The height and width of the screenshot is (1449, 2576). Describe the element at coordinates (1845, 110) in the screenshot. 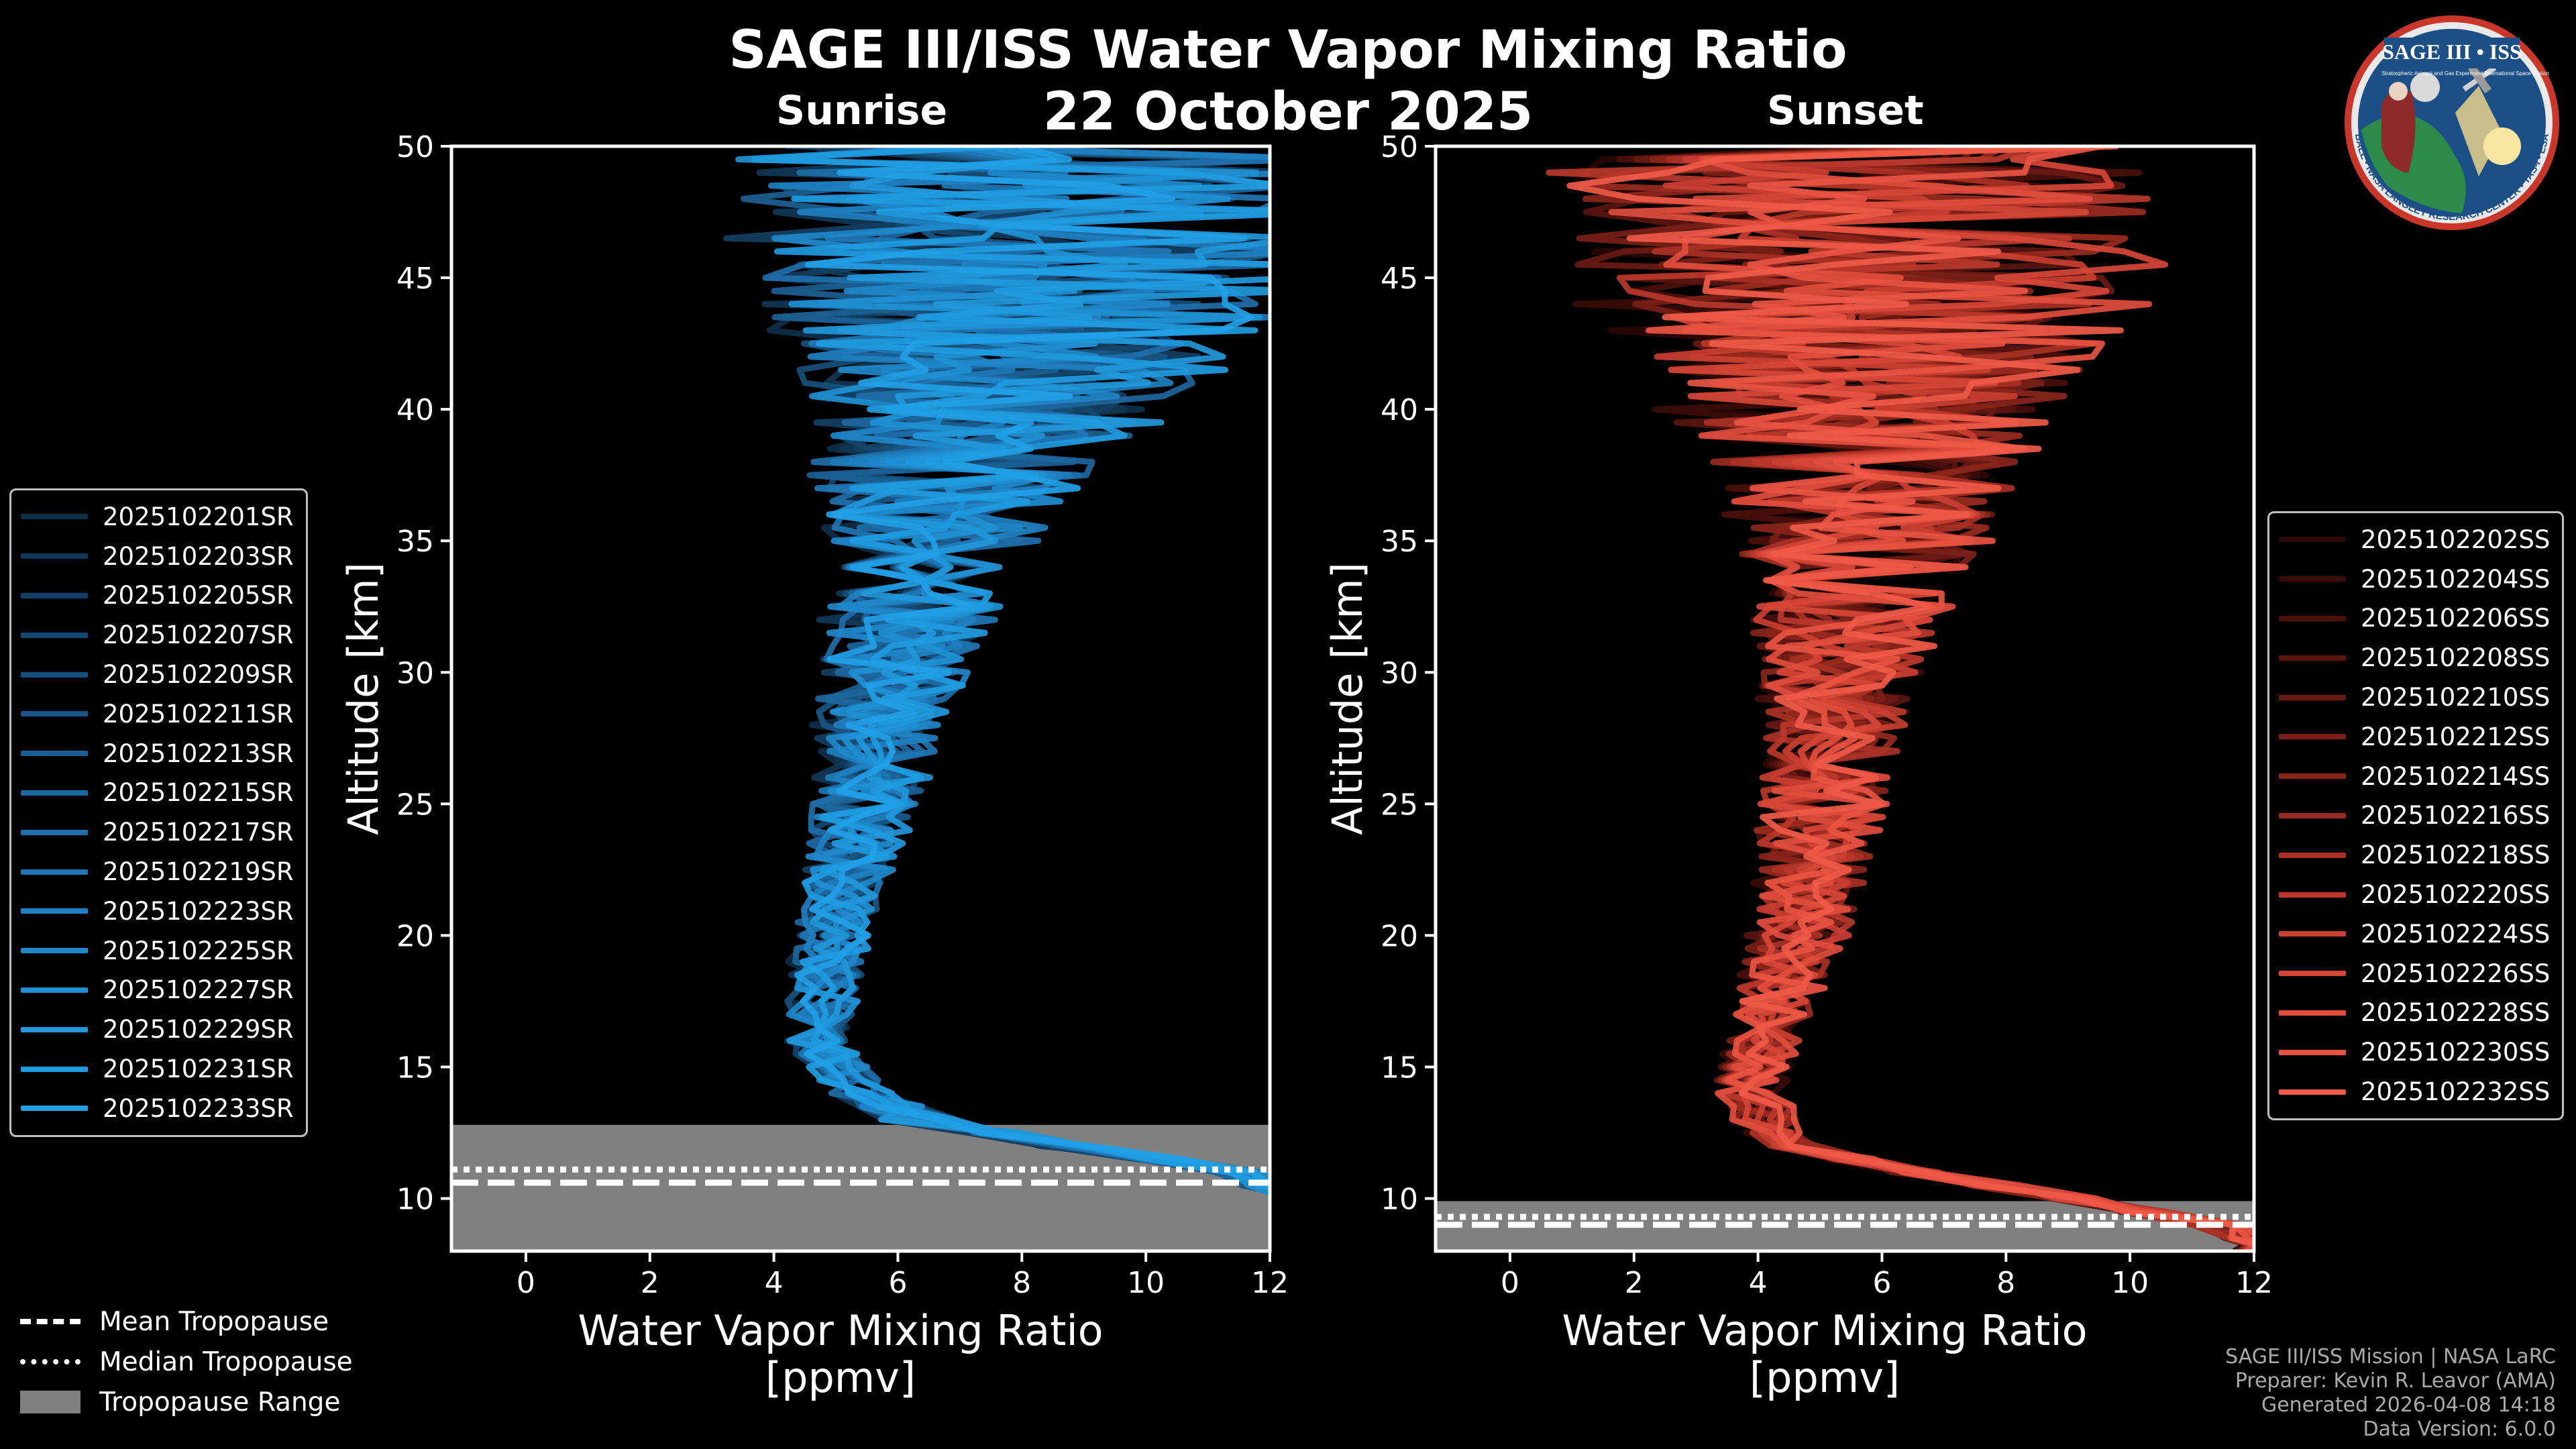

I see `sunset-panel-title: Sunset` at that location.